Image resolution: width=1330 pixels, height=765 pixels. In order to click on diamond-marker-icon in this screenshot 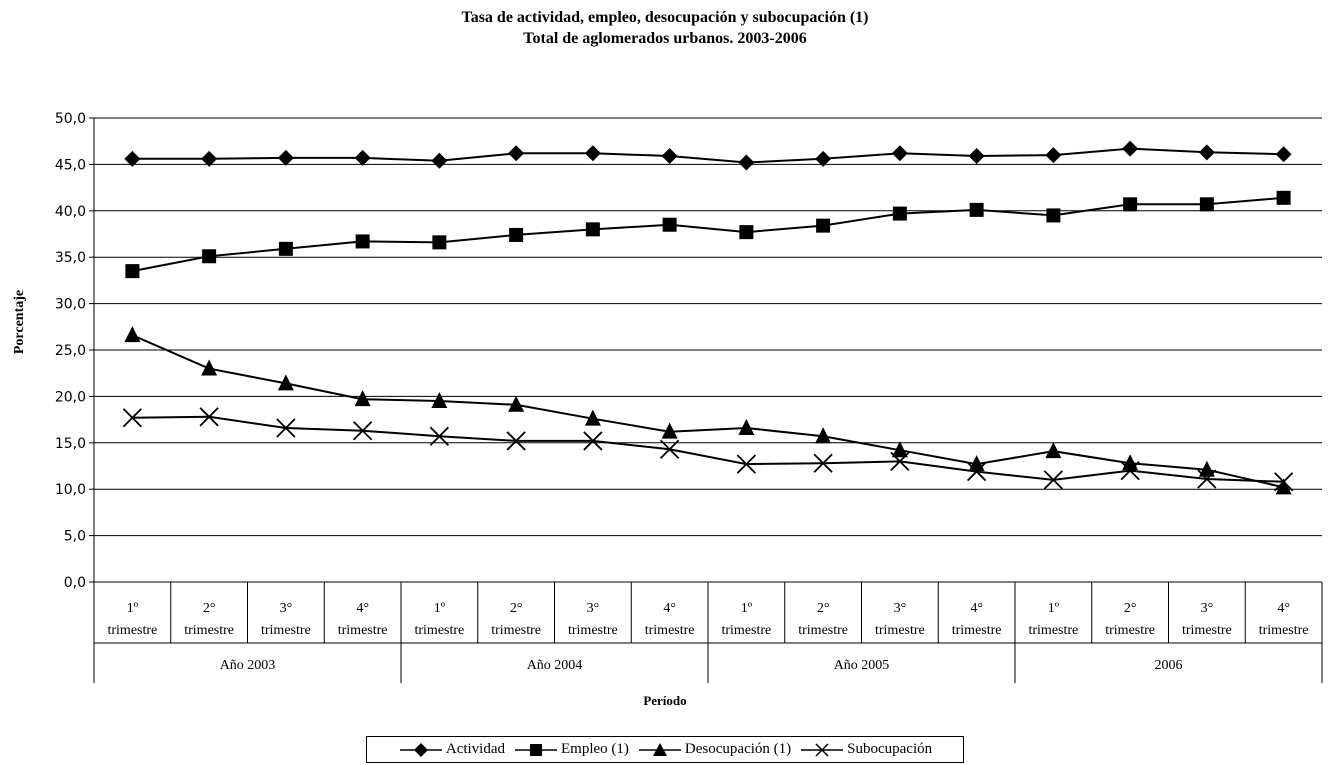, I will do `click(420, 749)`.